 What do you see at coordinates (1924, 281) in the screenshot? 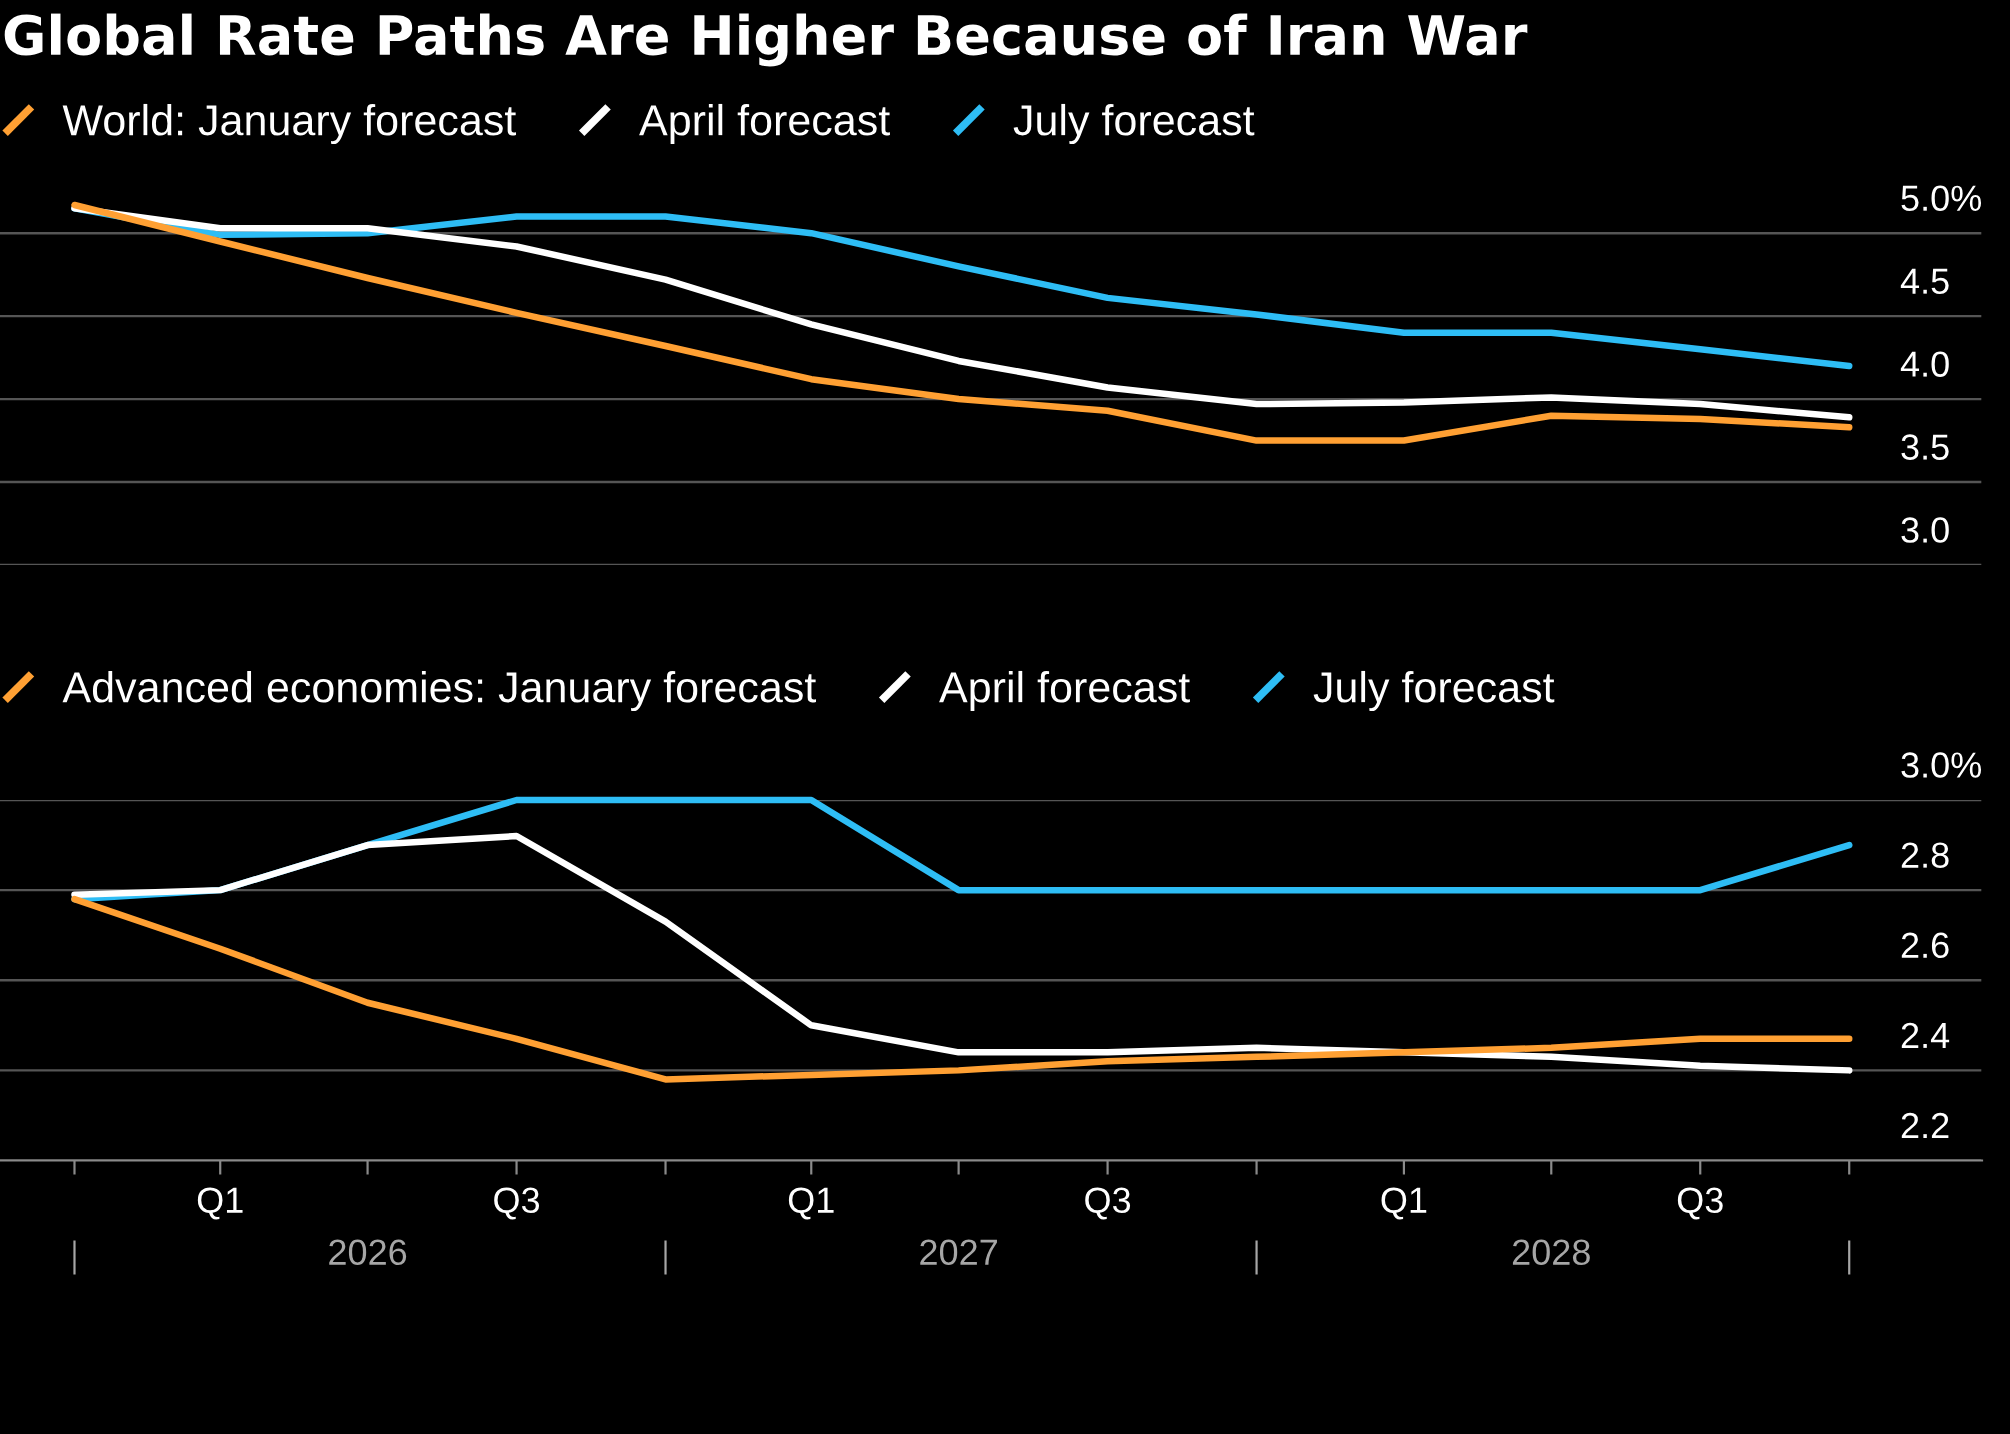
I see `y-tick-label: 4.5` at bounding box center [1924, 281].